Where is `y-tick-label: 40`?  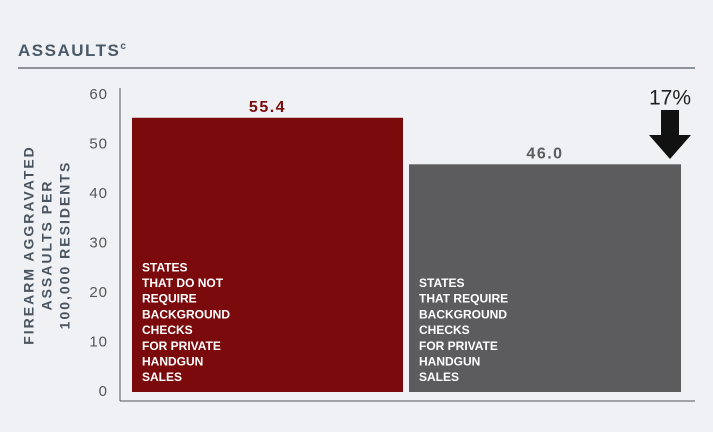 y-tick-label: 40 is located at coordinates (98, 193).